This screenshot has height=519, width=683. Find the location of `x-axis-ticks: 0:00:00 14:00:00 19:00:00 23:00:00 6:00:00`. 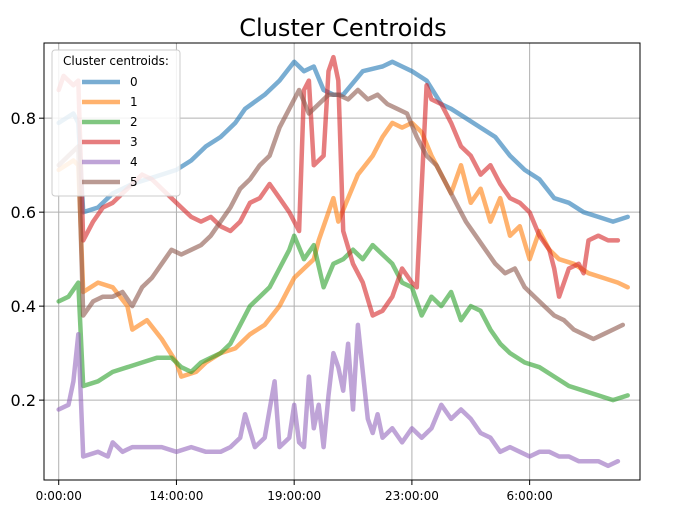

x-axis-ticks: 0:00:00 14:00:00 19:00:00 23:00:00 6:00:00 is located at coordinates (294, 491).